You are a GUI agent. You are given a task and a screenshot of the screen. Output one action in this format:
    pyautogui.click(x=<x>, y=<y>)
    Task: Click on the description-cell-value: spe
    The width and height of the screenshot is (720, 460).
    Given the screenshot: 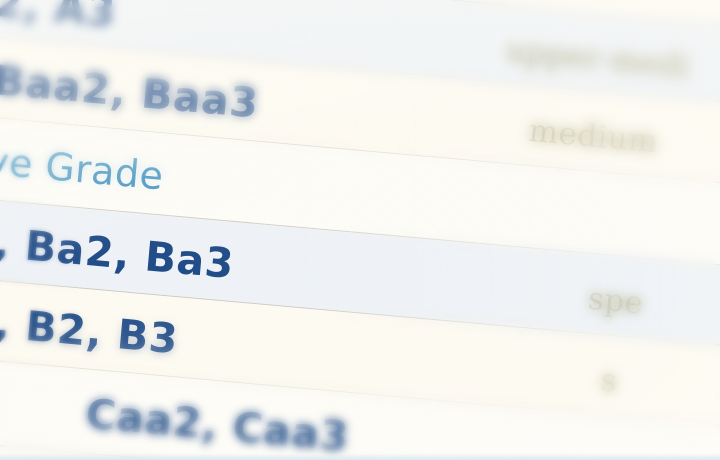 What is the action you would take?
    pyautogui.click(x=615, y=301)
    